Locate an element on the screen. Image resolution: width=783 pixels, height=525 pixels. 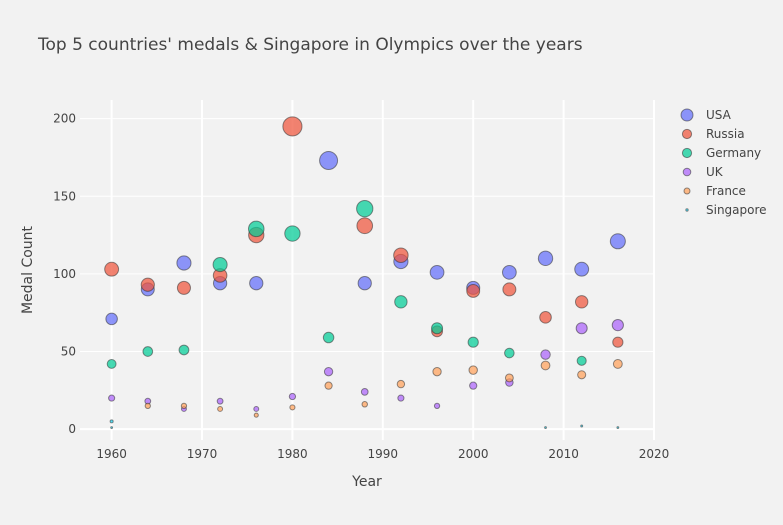
y-axis-title: Medal Count is located at coordinates (28, 269).